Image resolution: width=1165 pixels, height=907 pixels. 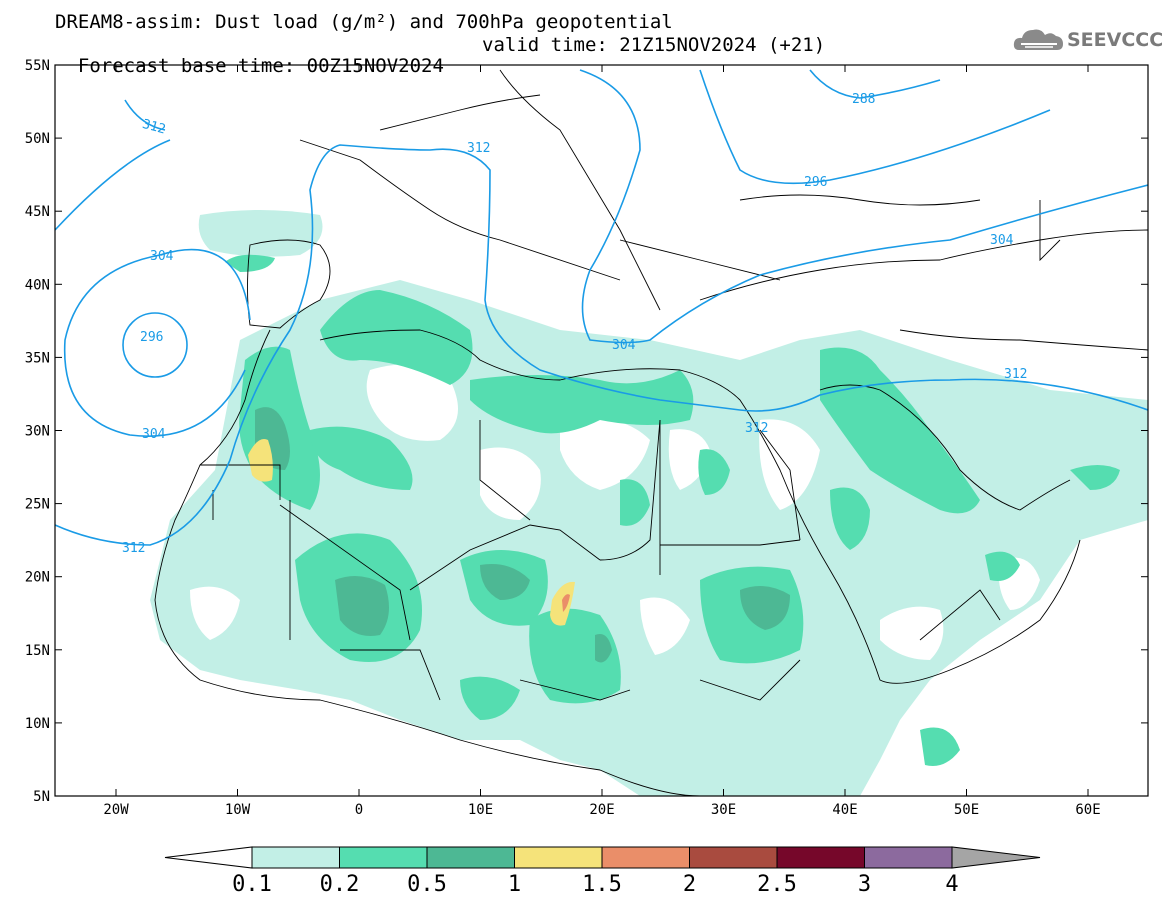 What do you see at coordinates (863, 99) in the screenshot?
I see `contour-label: 288` at bounding box center [863, 99].